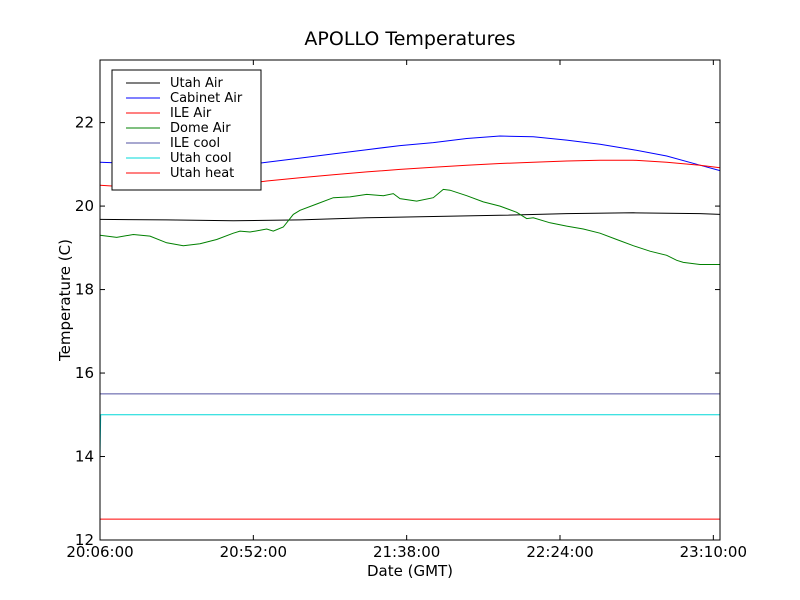 The image size is (800, 600). What do you see at coordinates (84, 123) in the screenshot?
I see `y-tick-label: 22` at bounding box center [84, 123].